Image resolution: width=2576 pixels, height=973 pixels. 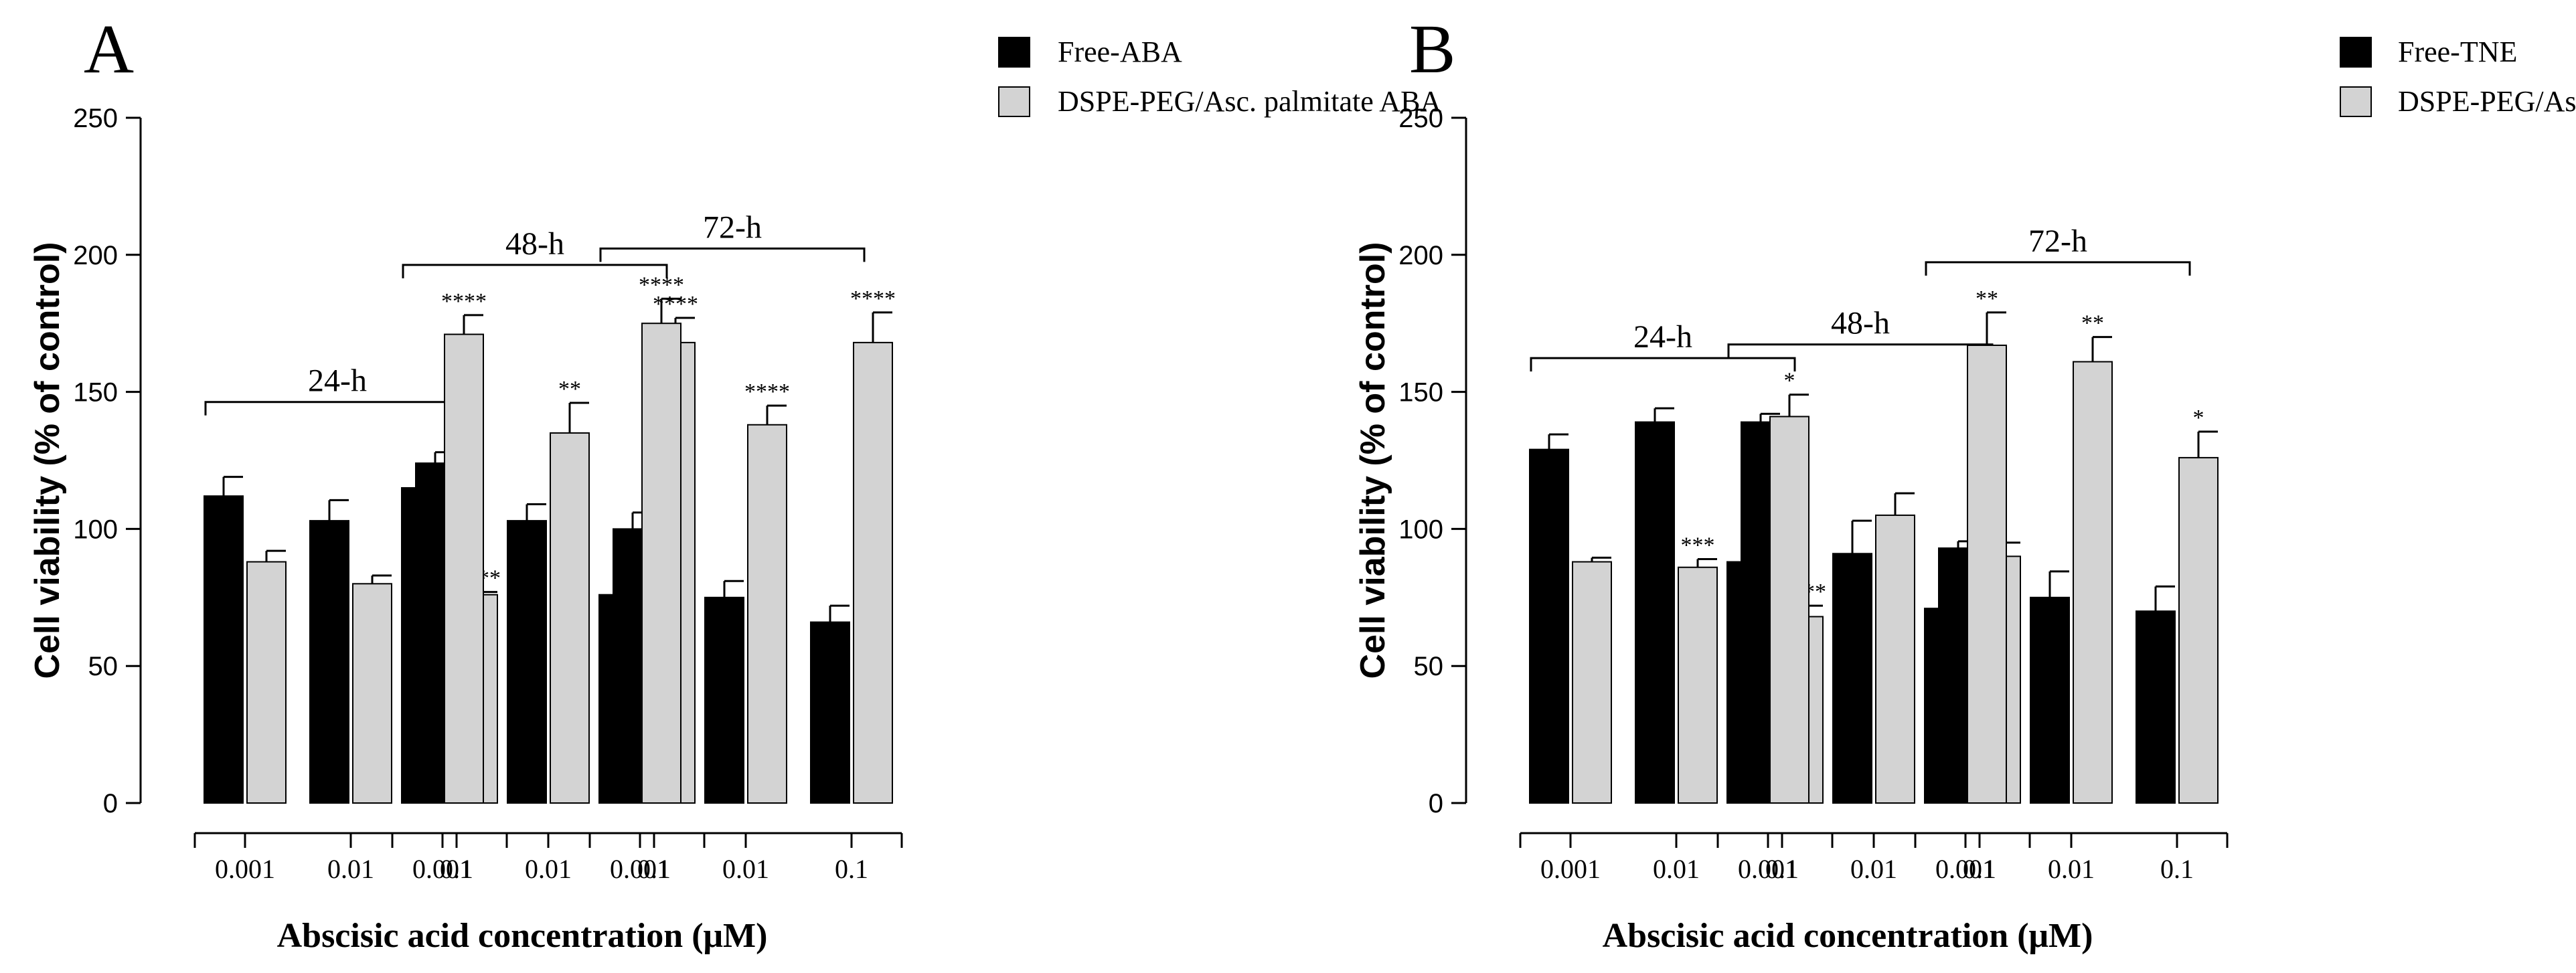 I want to click on legend-label-free: Free-ABA, so click(x=1120, y=52).